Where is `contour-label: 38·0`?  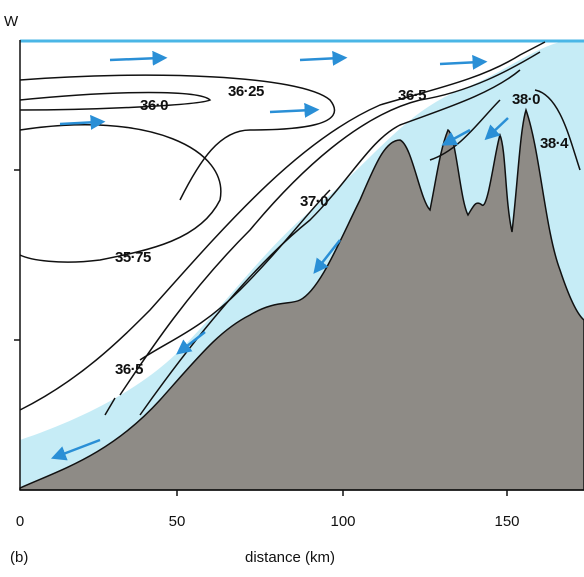 contour-label: 38·0 is located at coordinates (526, 99).